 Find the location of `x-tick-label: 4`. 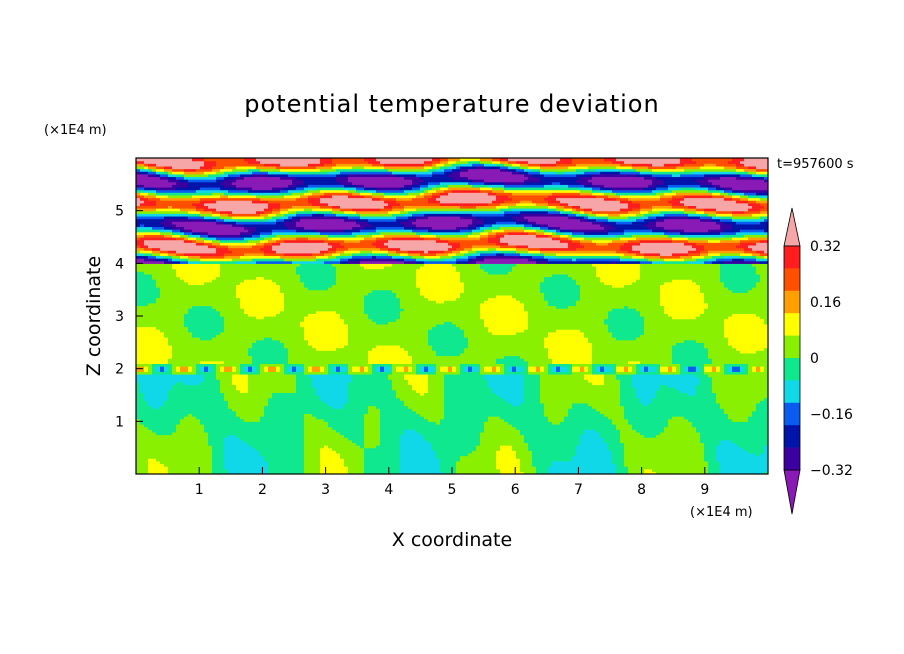

x-tick-label: 4 is located at coordinates (388, 490).